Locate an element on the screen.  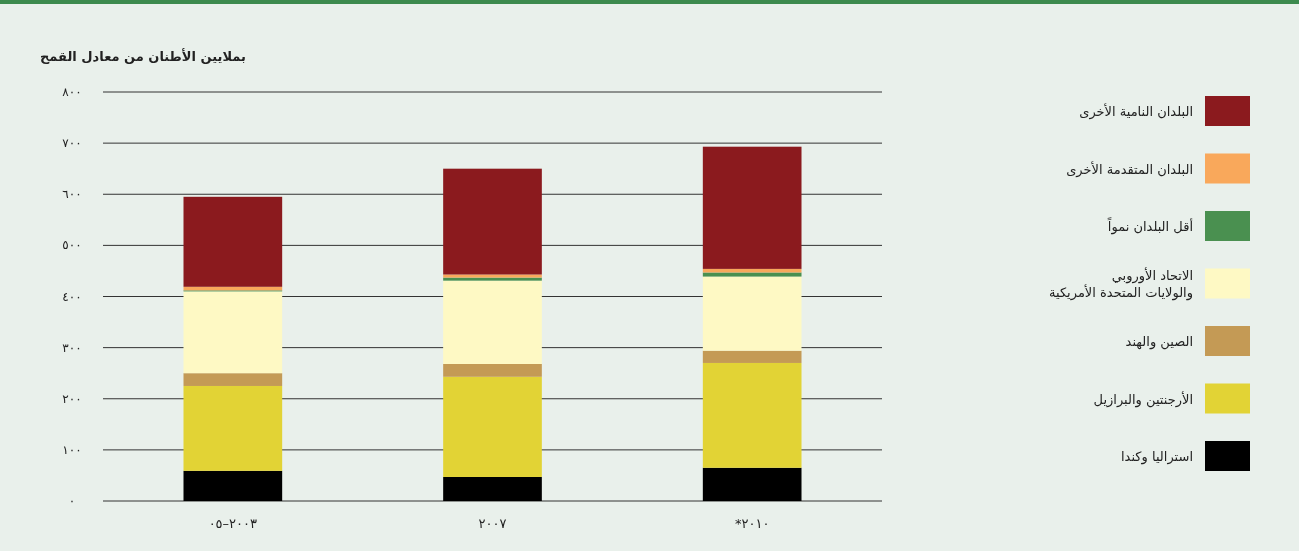
legend-label: أقل البلدان نمواً is located at coordinates (1150, 226).